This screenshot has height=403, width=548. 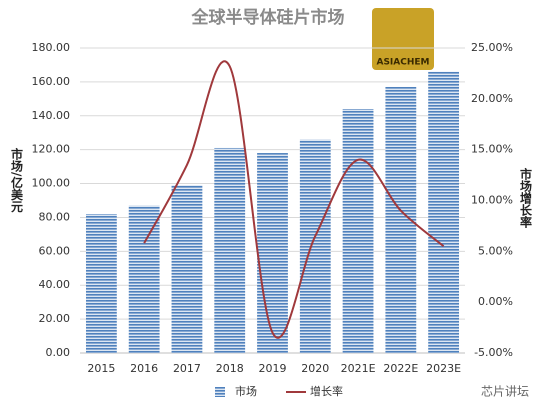 What do you see at coordinates (358, 368) in the screenshot?
I see `x-tick-label: 2021E` at bounding box center [358, 368].